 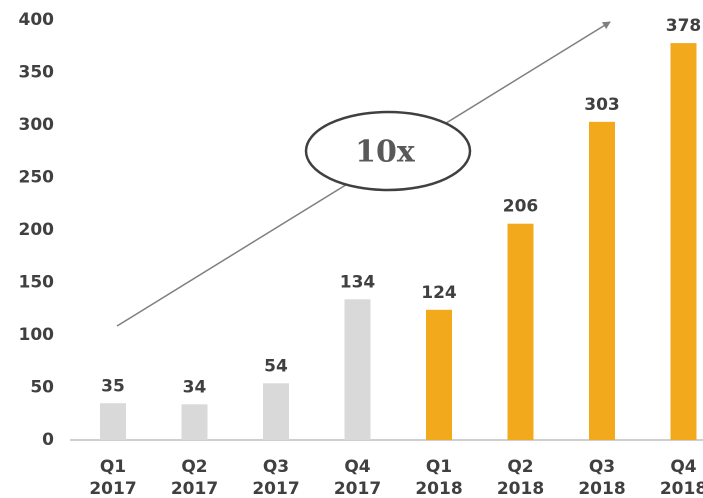 What do you see at coordinates (37, 20) in the screenshot?
I see `y-tick-label: 400` at bounding box center [37, 20].